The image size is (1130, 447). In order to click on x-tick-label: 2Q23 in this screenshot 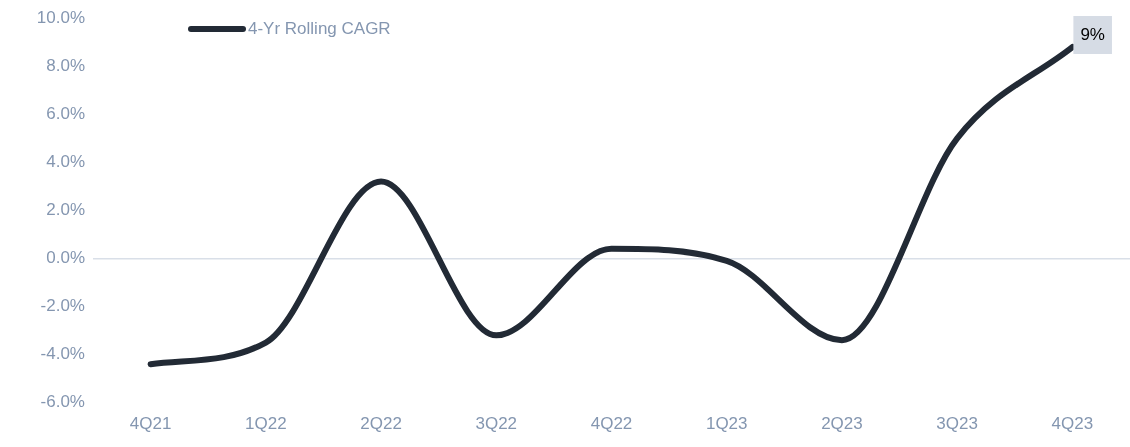, I will do `click(842, 424)`.